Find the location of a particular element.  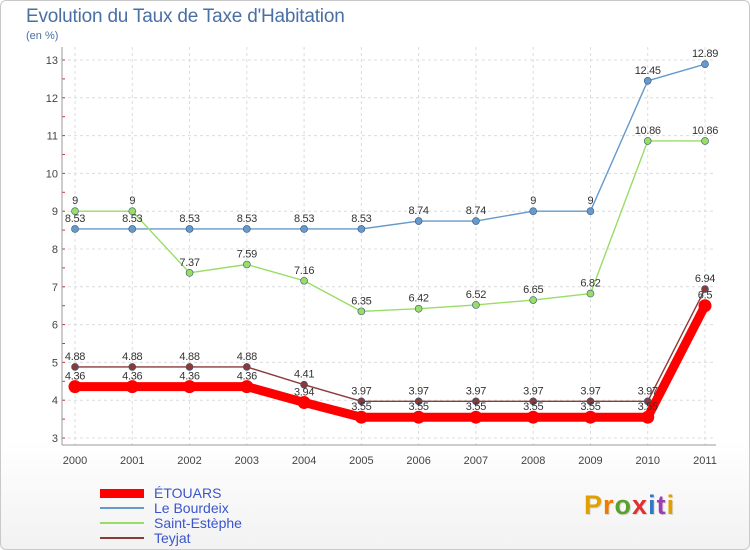

y-tick-label: 7 is located at coordinates (55, 288).